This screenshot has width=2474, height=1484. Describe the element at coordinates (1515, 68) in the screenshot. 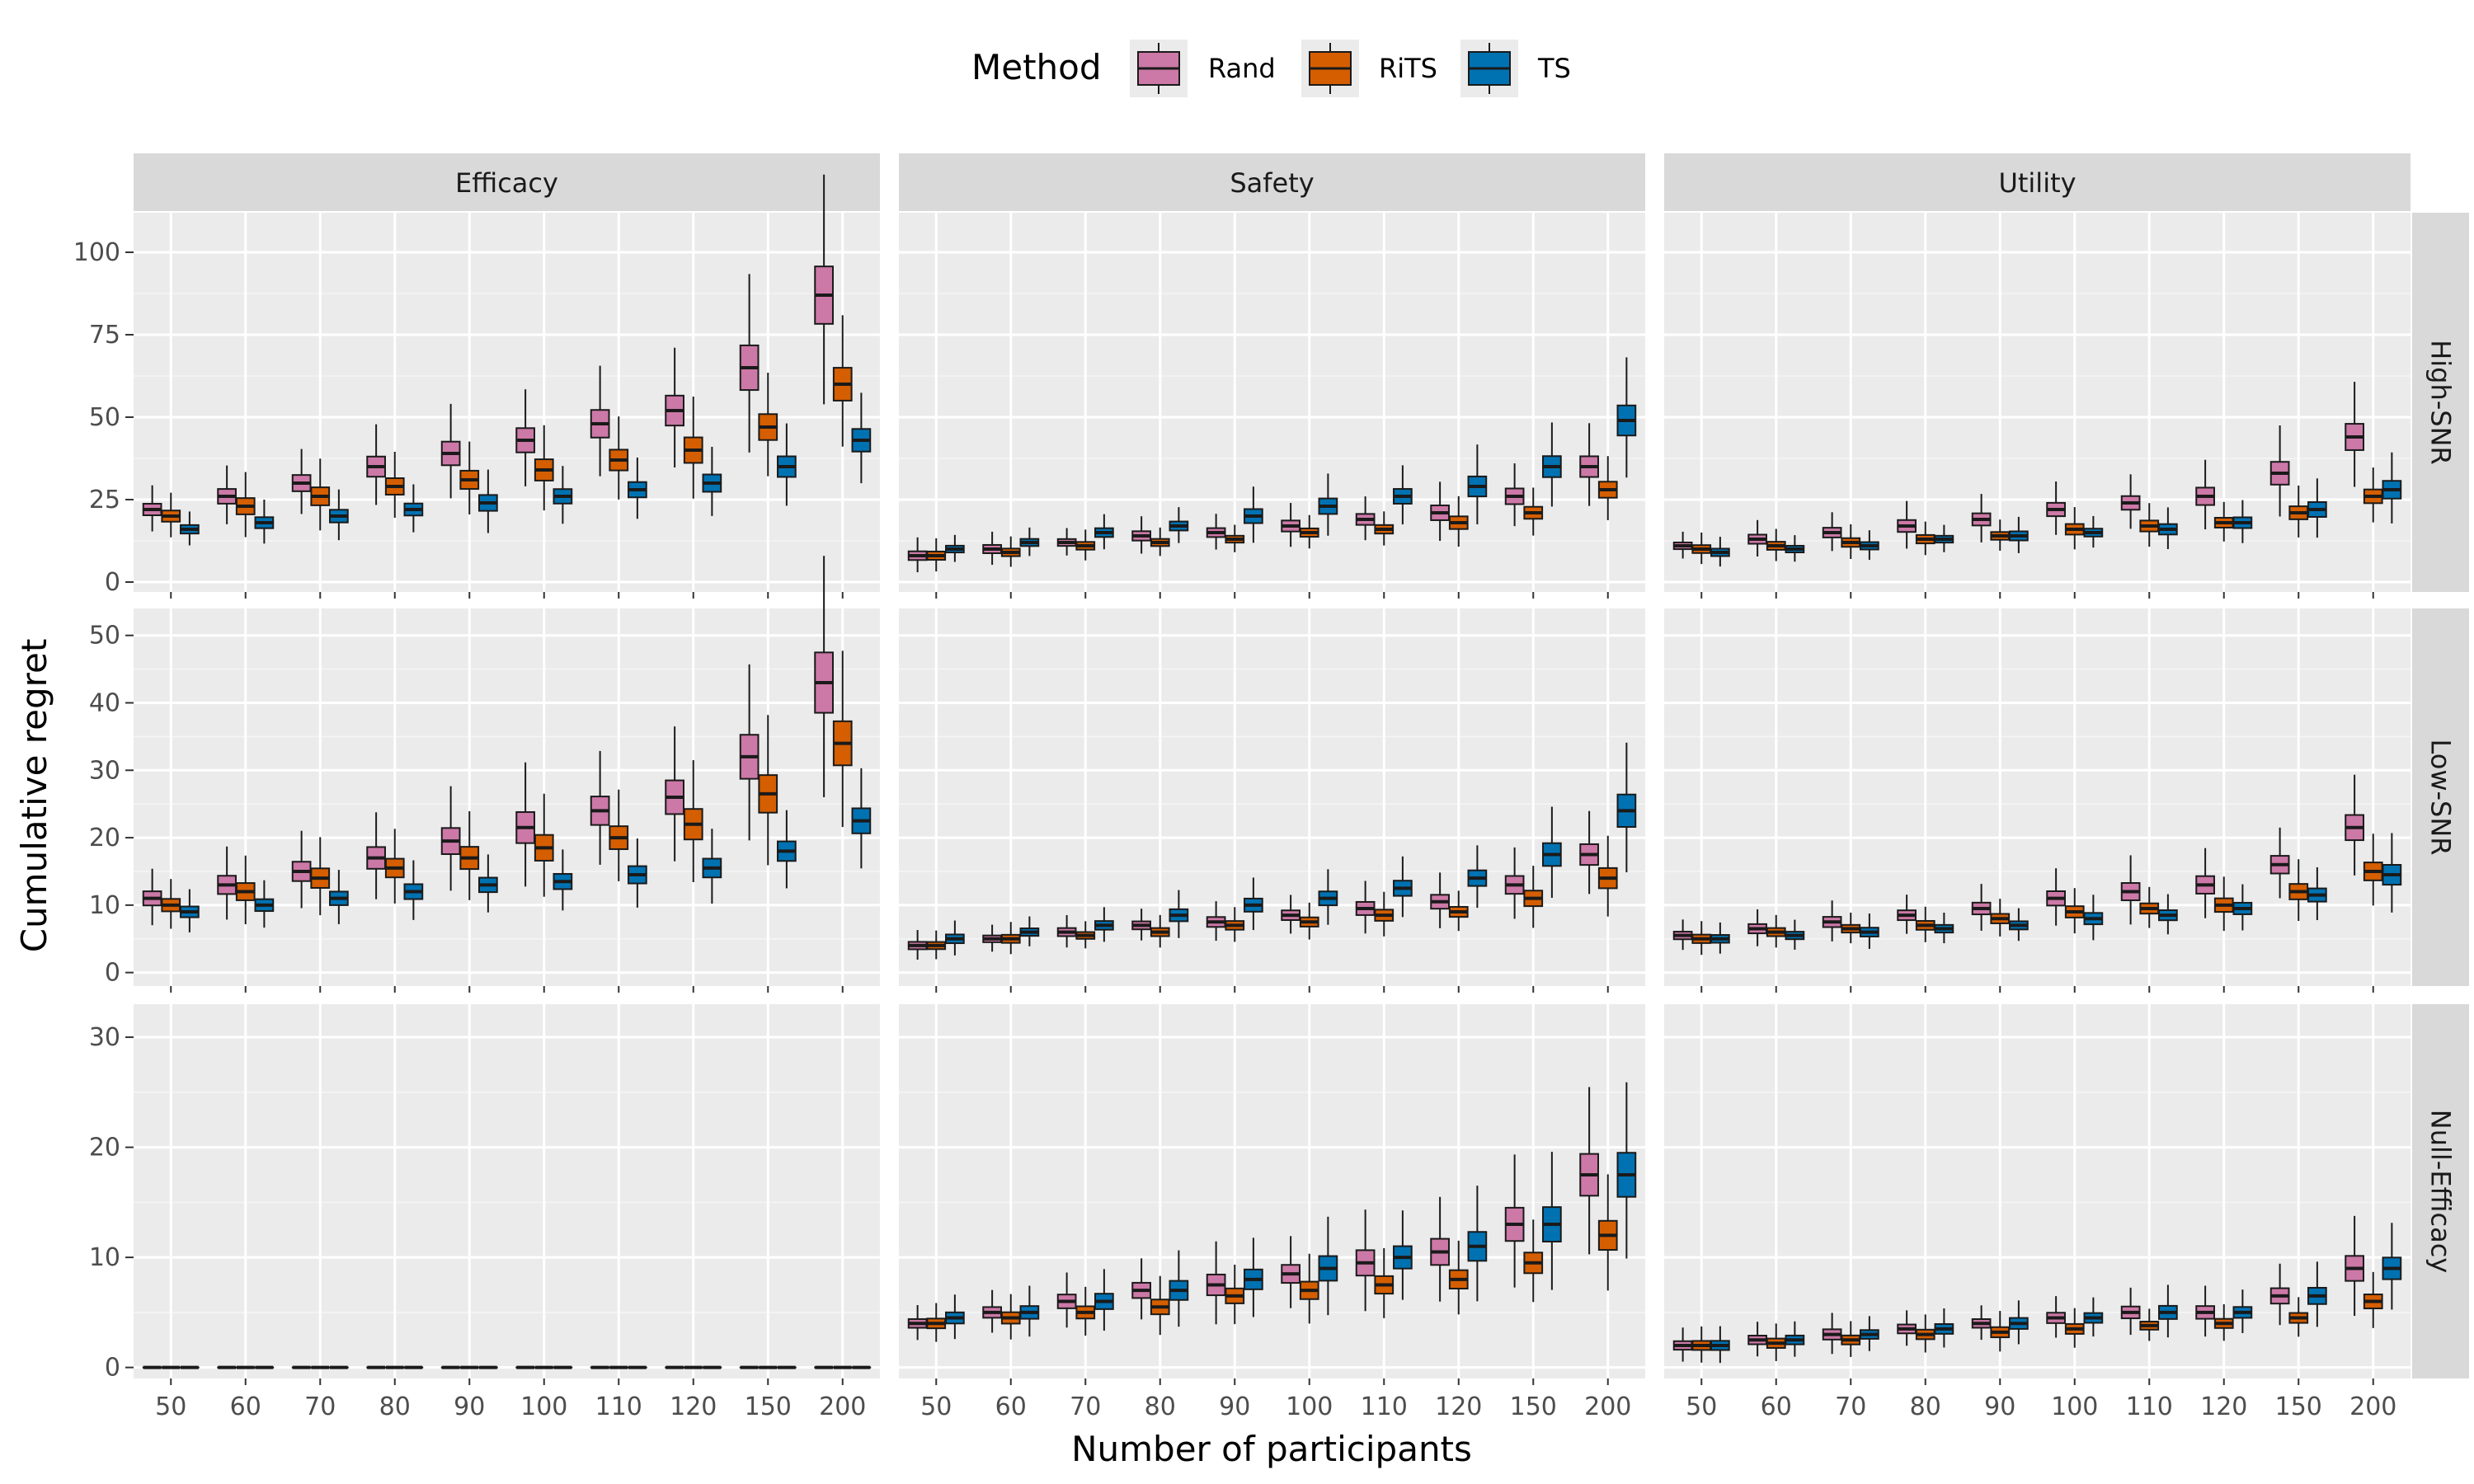

I see `legend-item-ts: TS` at that location.